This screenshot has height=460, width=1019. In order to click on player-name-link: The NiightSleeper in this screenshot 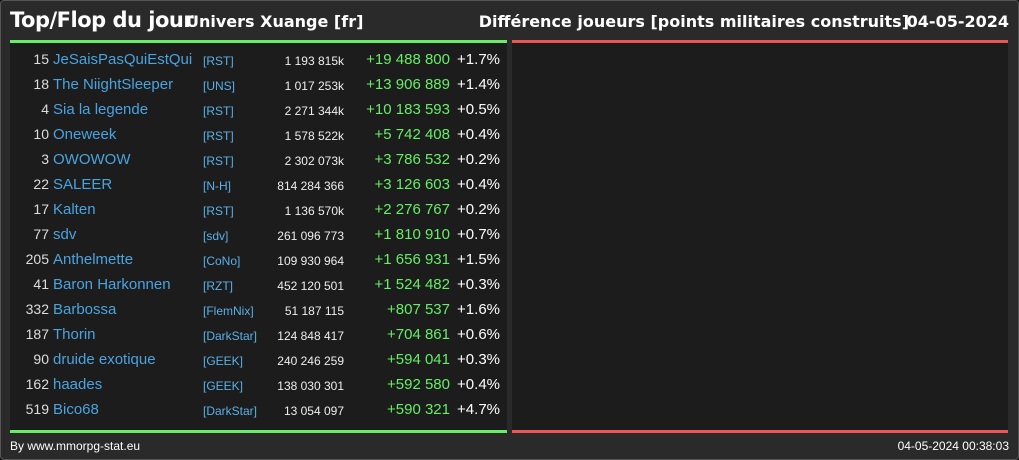, I will do `click(113, 84)`.